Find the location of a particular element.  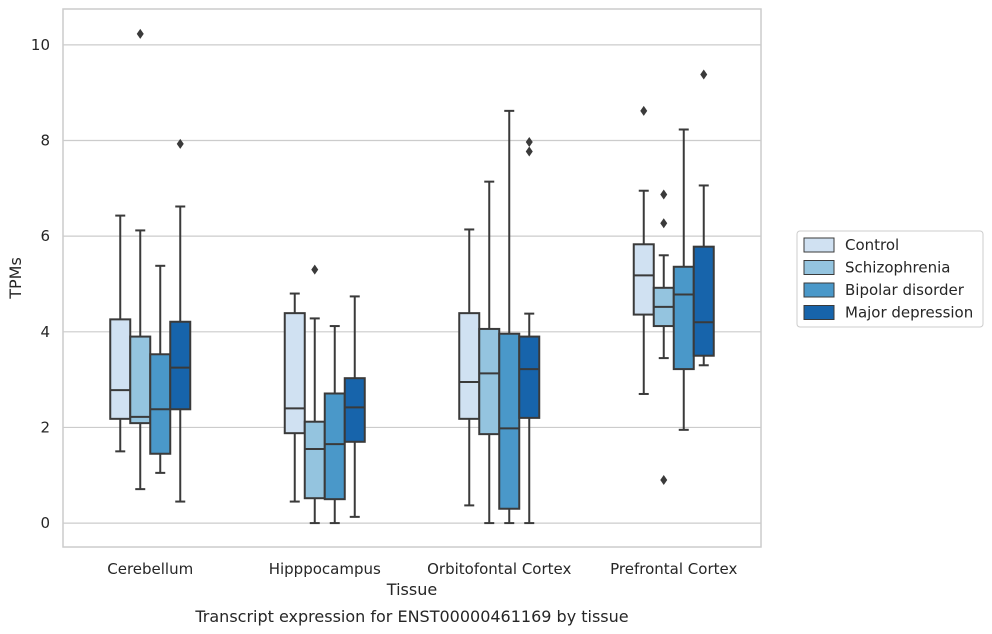

x-tick-label: Prefrontal Cortex is located at coordinates (673, 569).